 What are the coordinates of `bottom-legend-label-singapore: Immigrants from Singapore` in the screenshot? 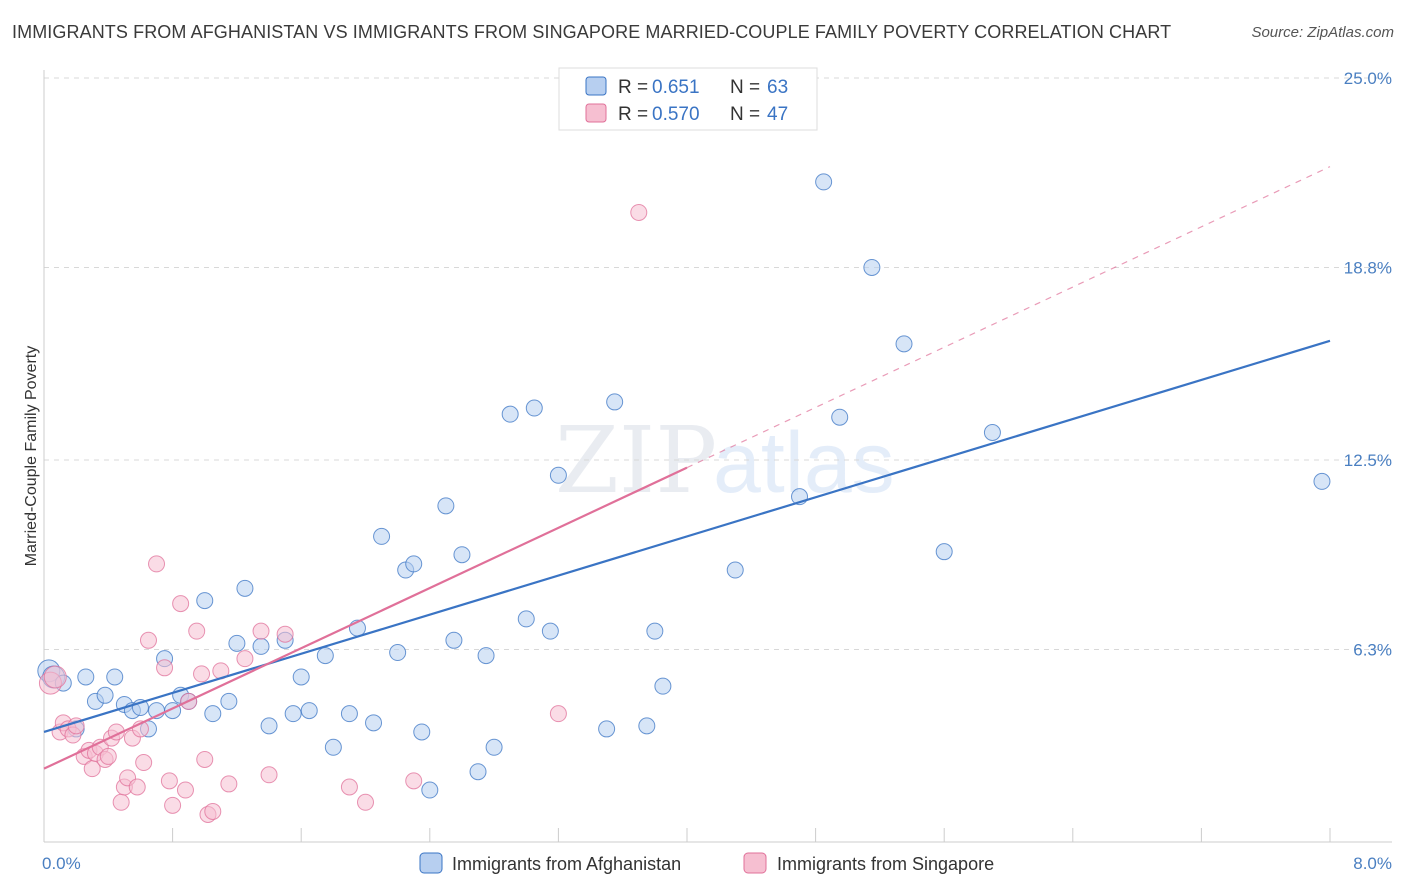 It's located at (885, 864).